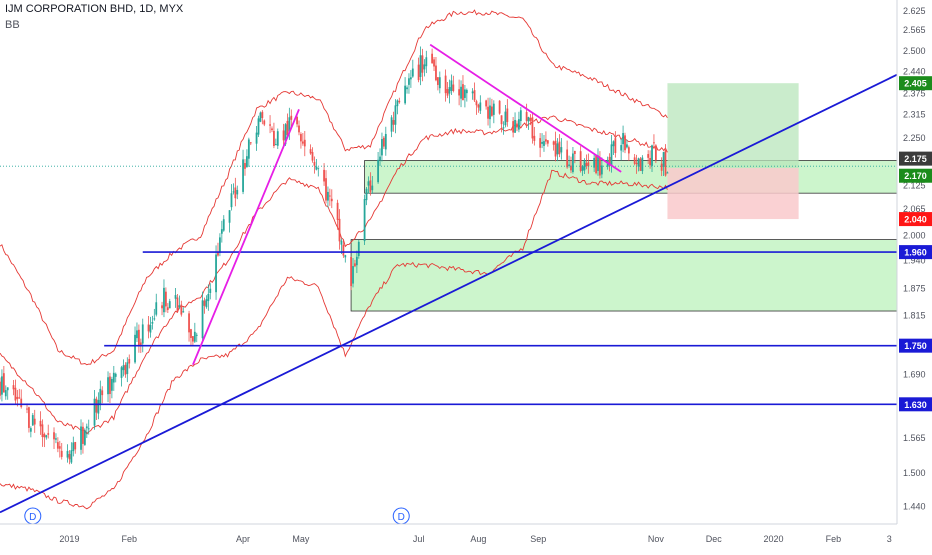 The height and width of the screenshot is (555, 932). What do you see at coordinates (246, 237) in the screenshot?
I see `magenta-up-trendline` at bounding box center [246, 237].